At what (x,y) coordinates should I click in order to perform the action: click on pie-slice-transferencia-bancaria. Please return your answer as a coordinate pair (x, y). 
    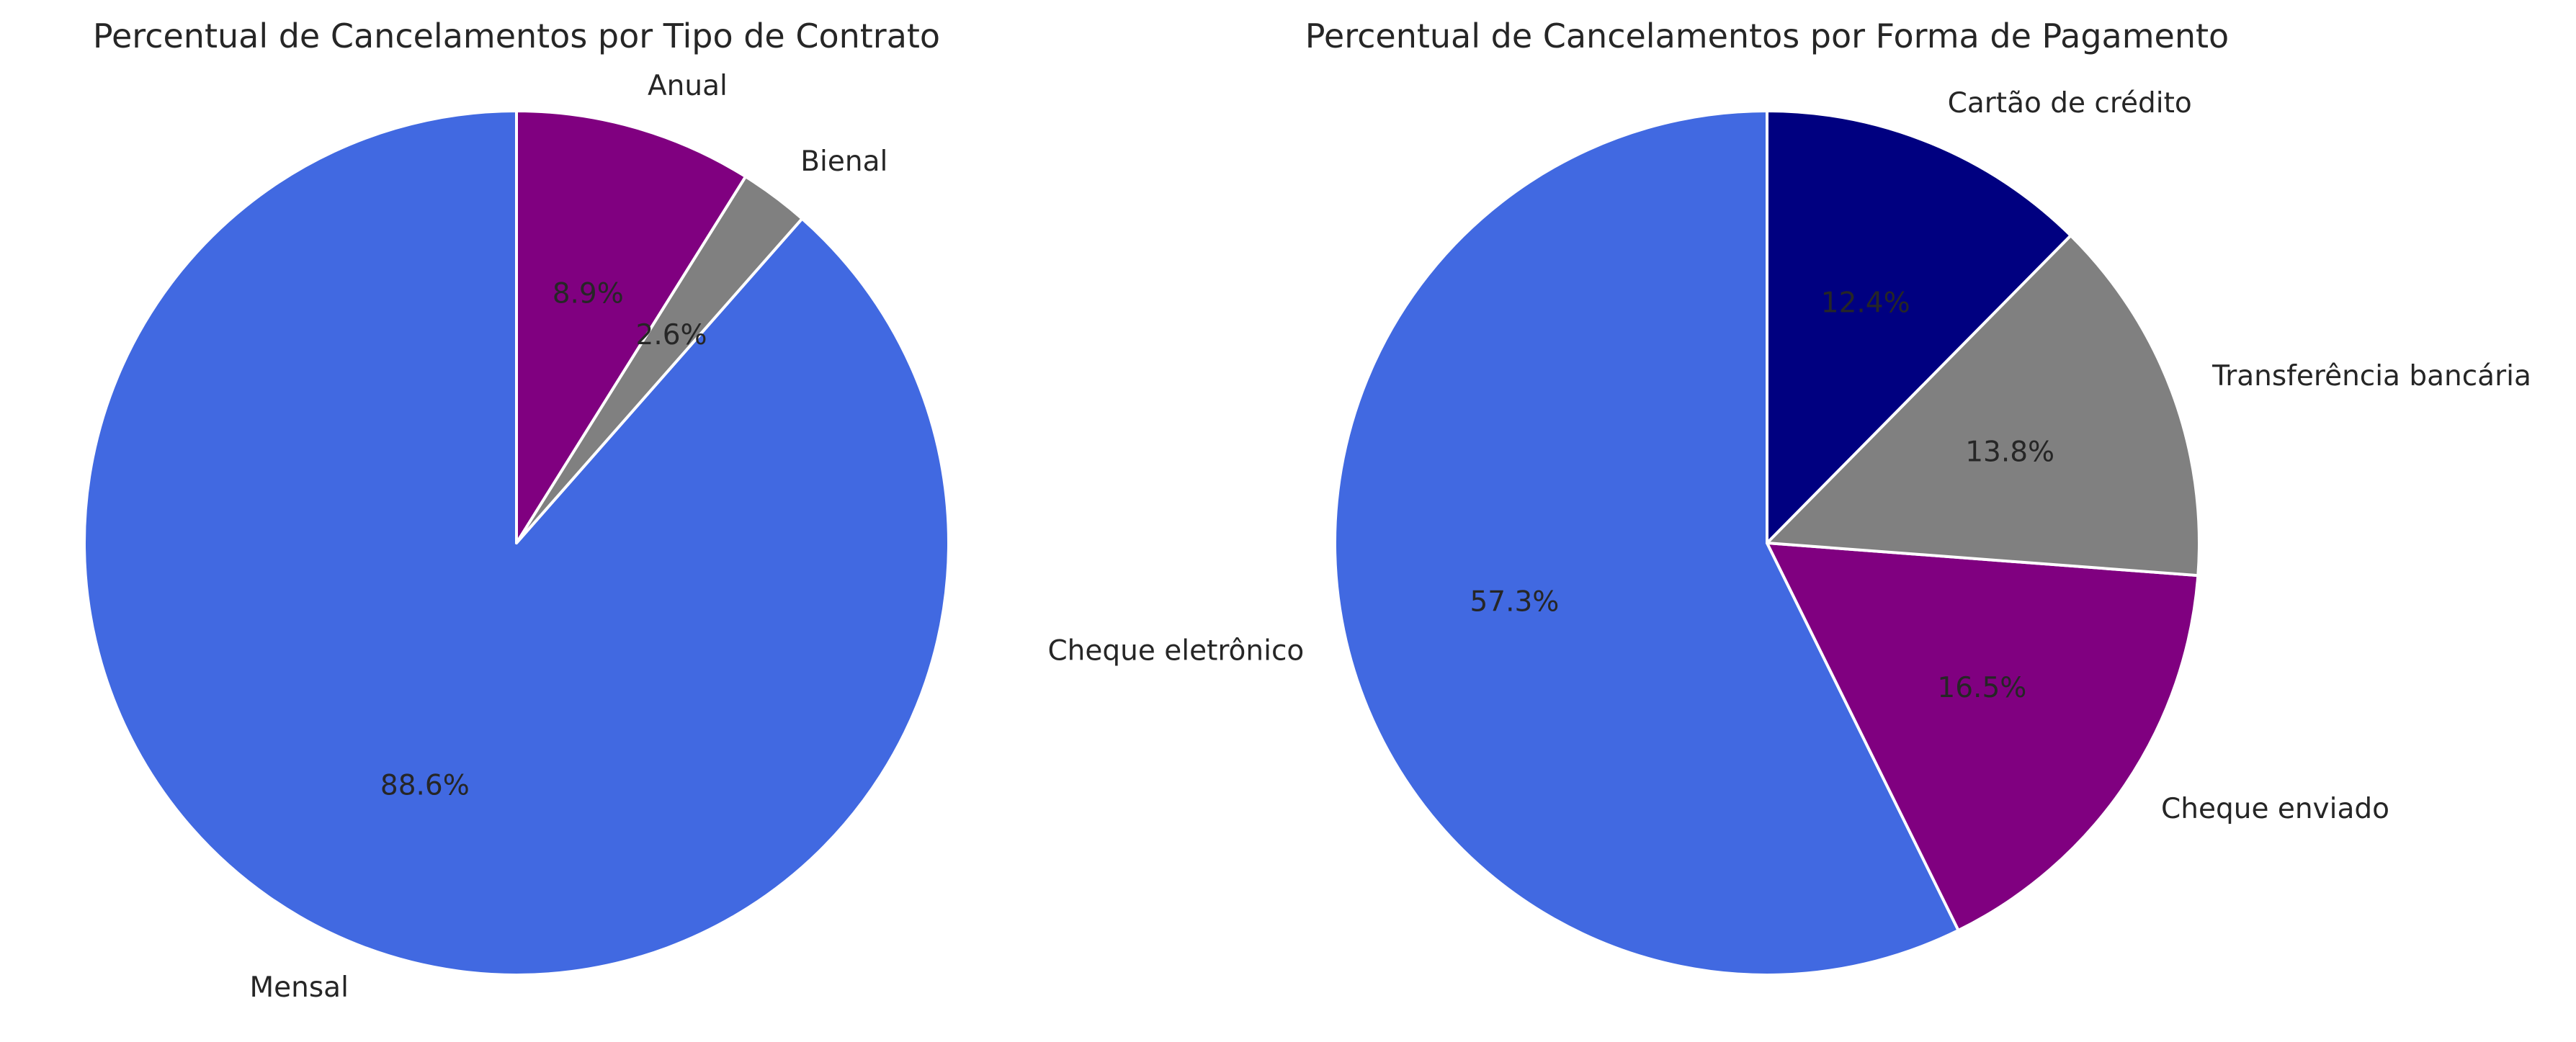
    Looking at the image, I should click on (1983, 406).